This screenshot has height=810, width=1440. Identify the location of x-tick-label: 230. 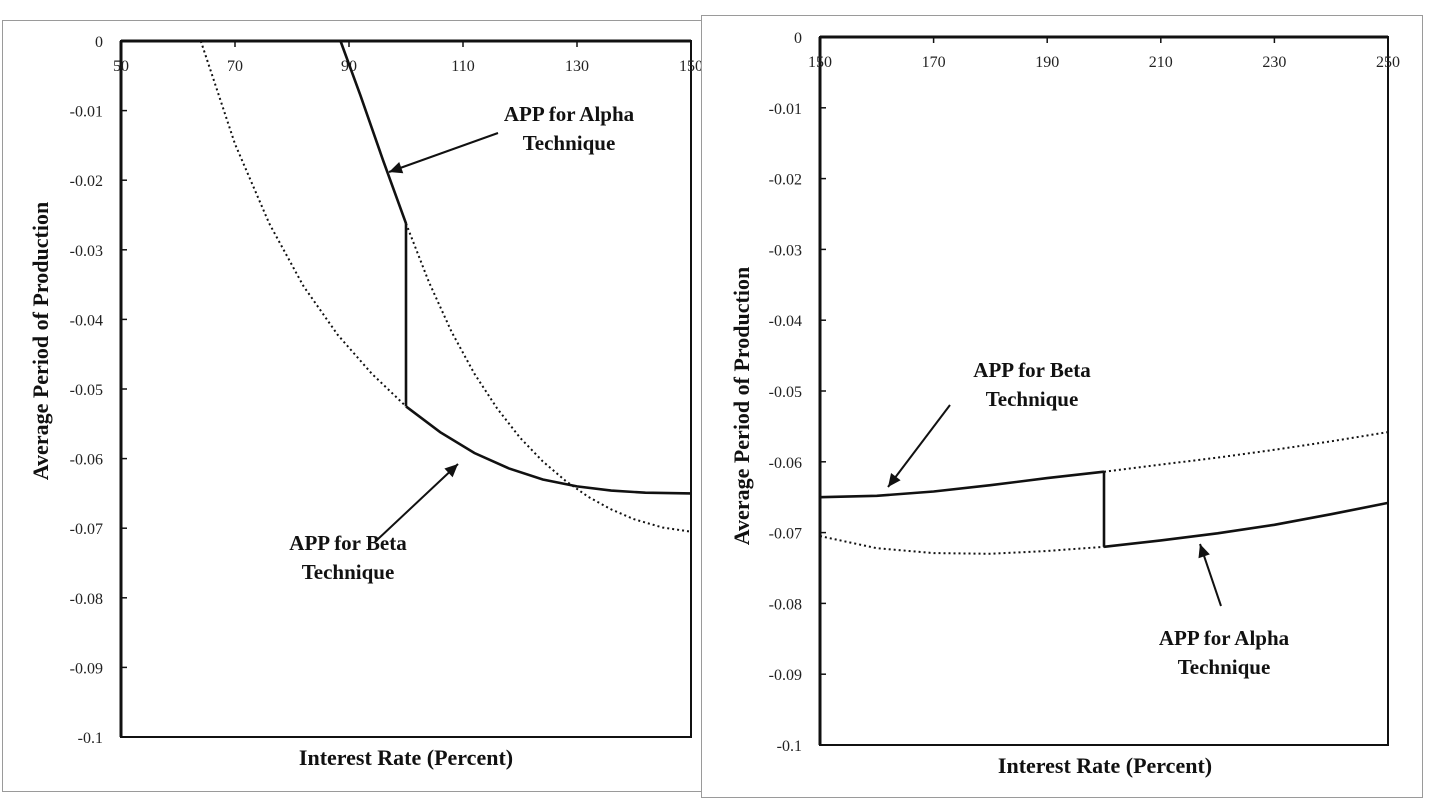
(1274, 62).